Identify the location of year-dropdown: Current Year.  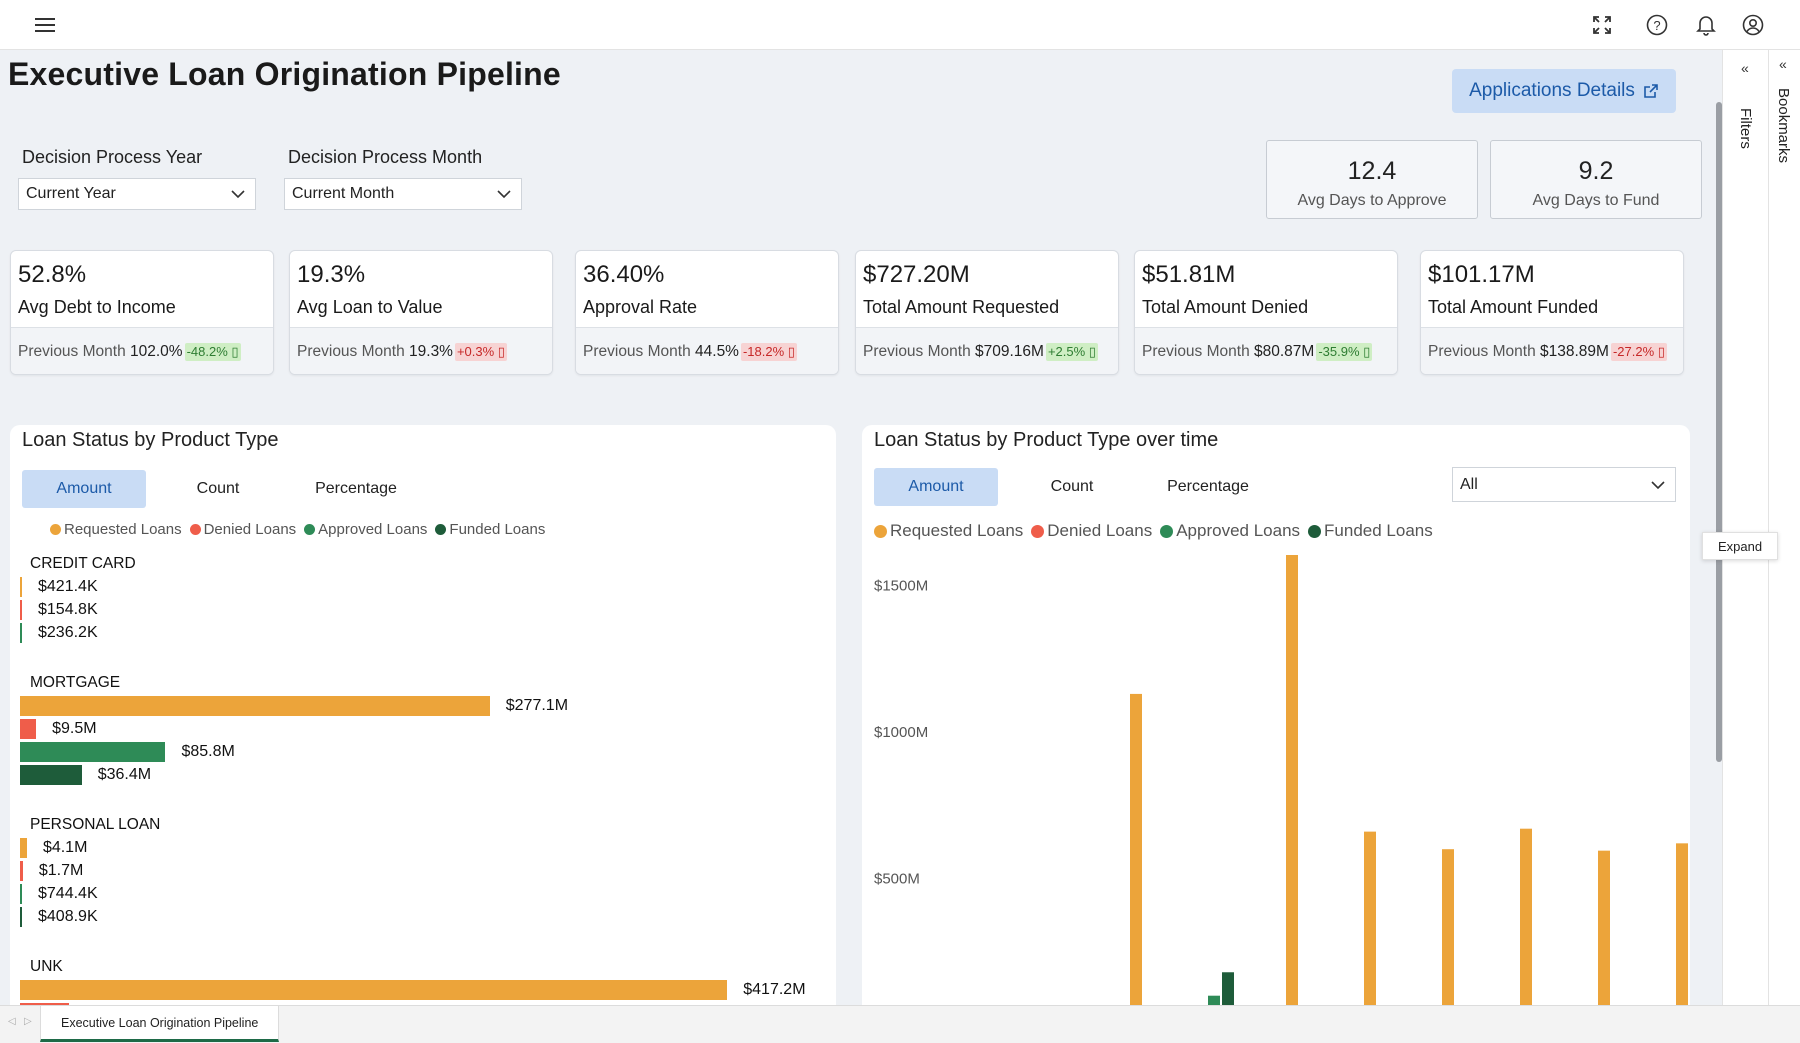
(137, 194).